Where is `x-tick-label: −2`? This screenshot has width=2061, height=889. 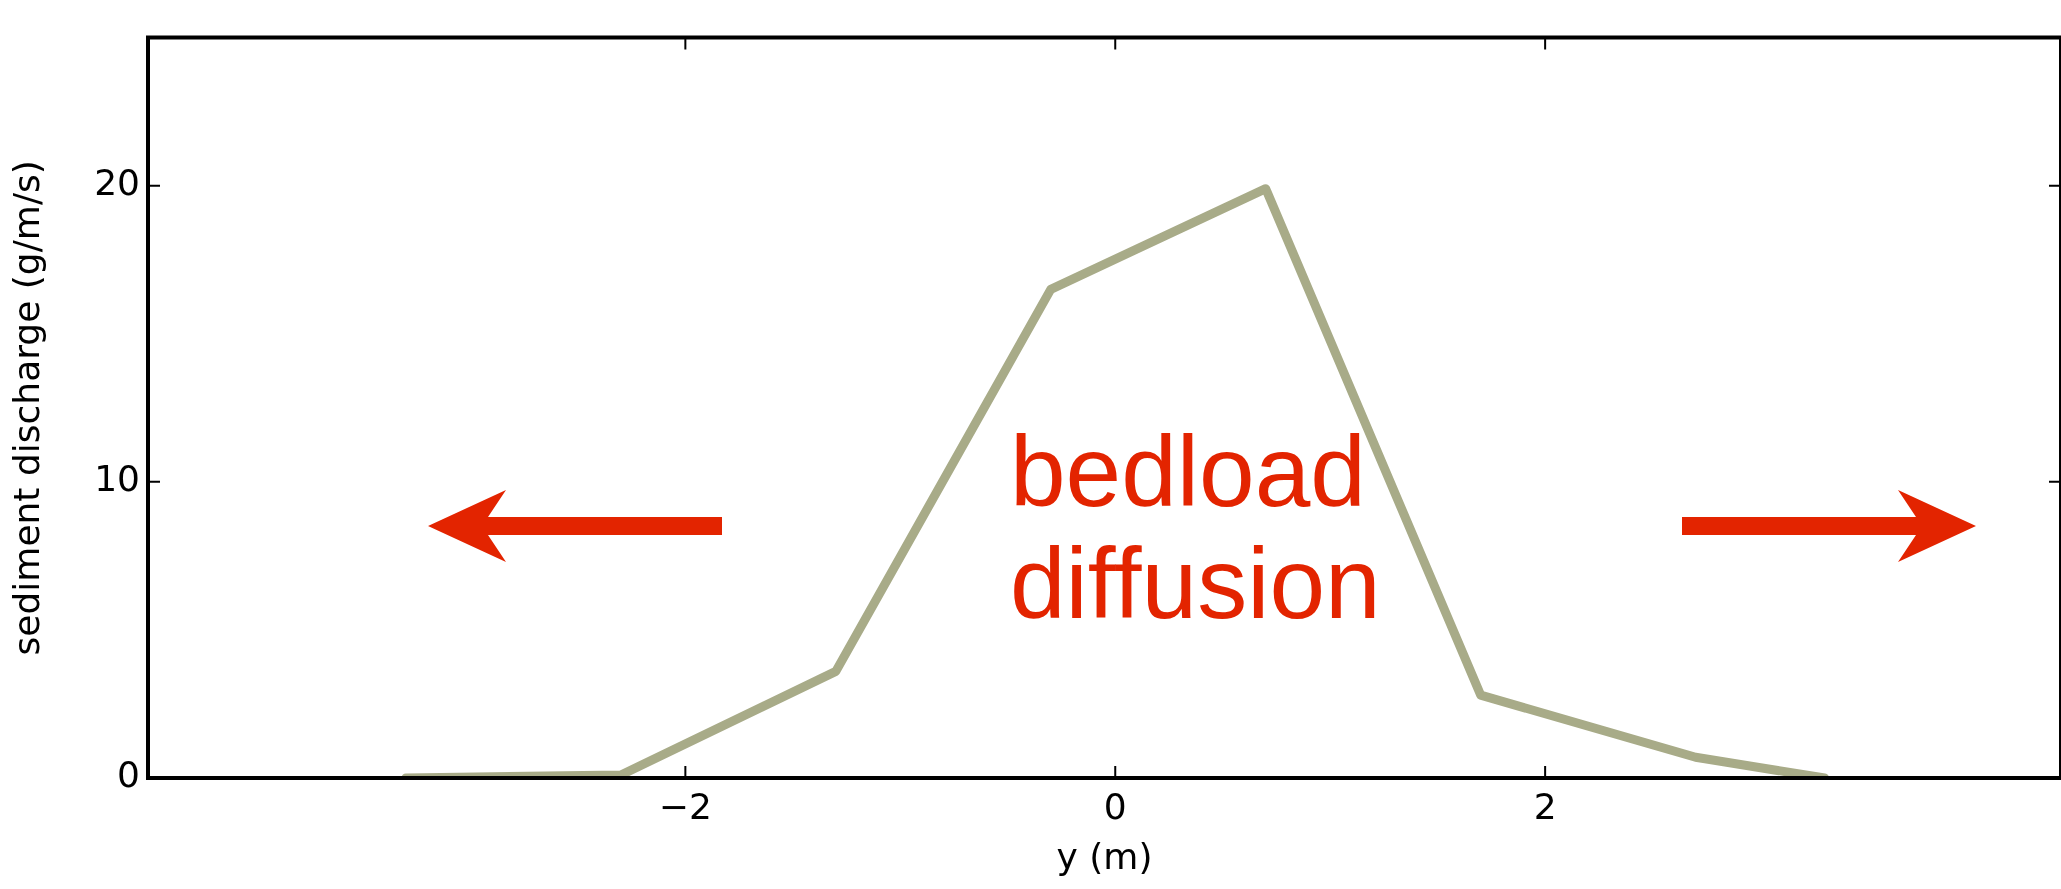
x-tick-label: −2 is located at coordinates (685, 806).